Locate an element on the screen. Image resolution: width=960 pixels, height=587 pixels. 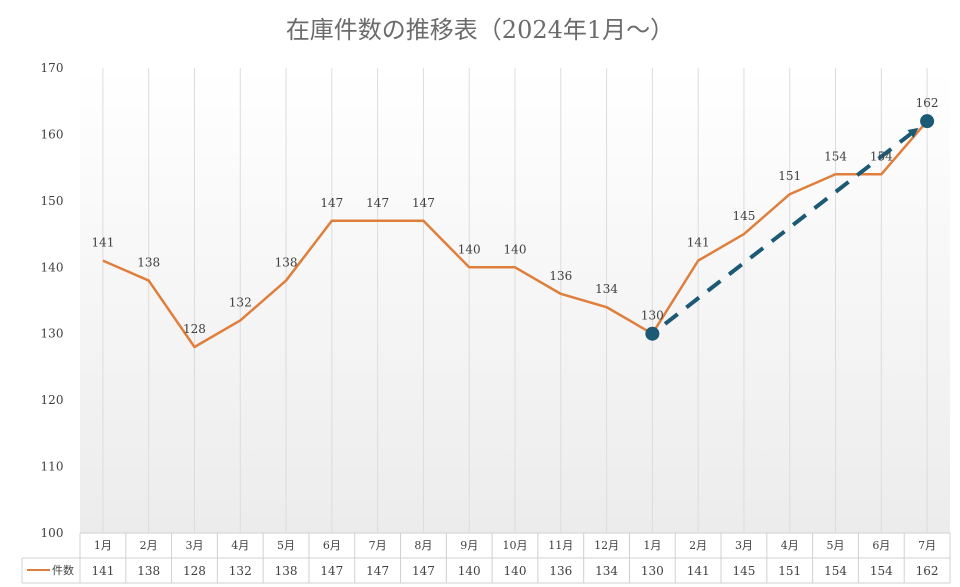
data-label: 128 is located at coordinates (194, 329).